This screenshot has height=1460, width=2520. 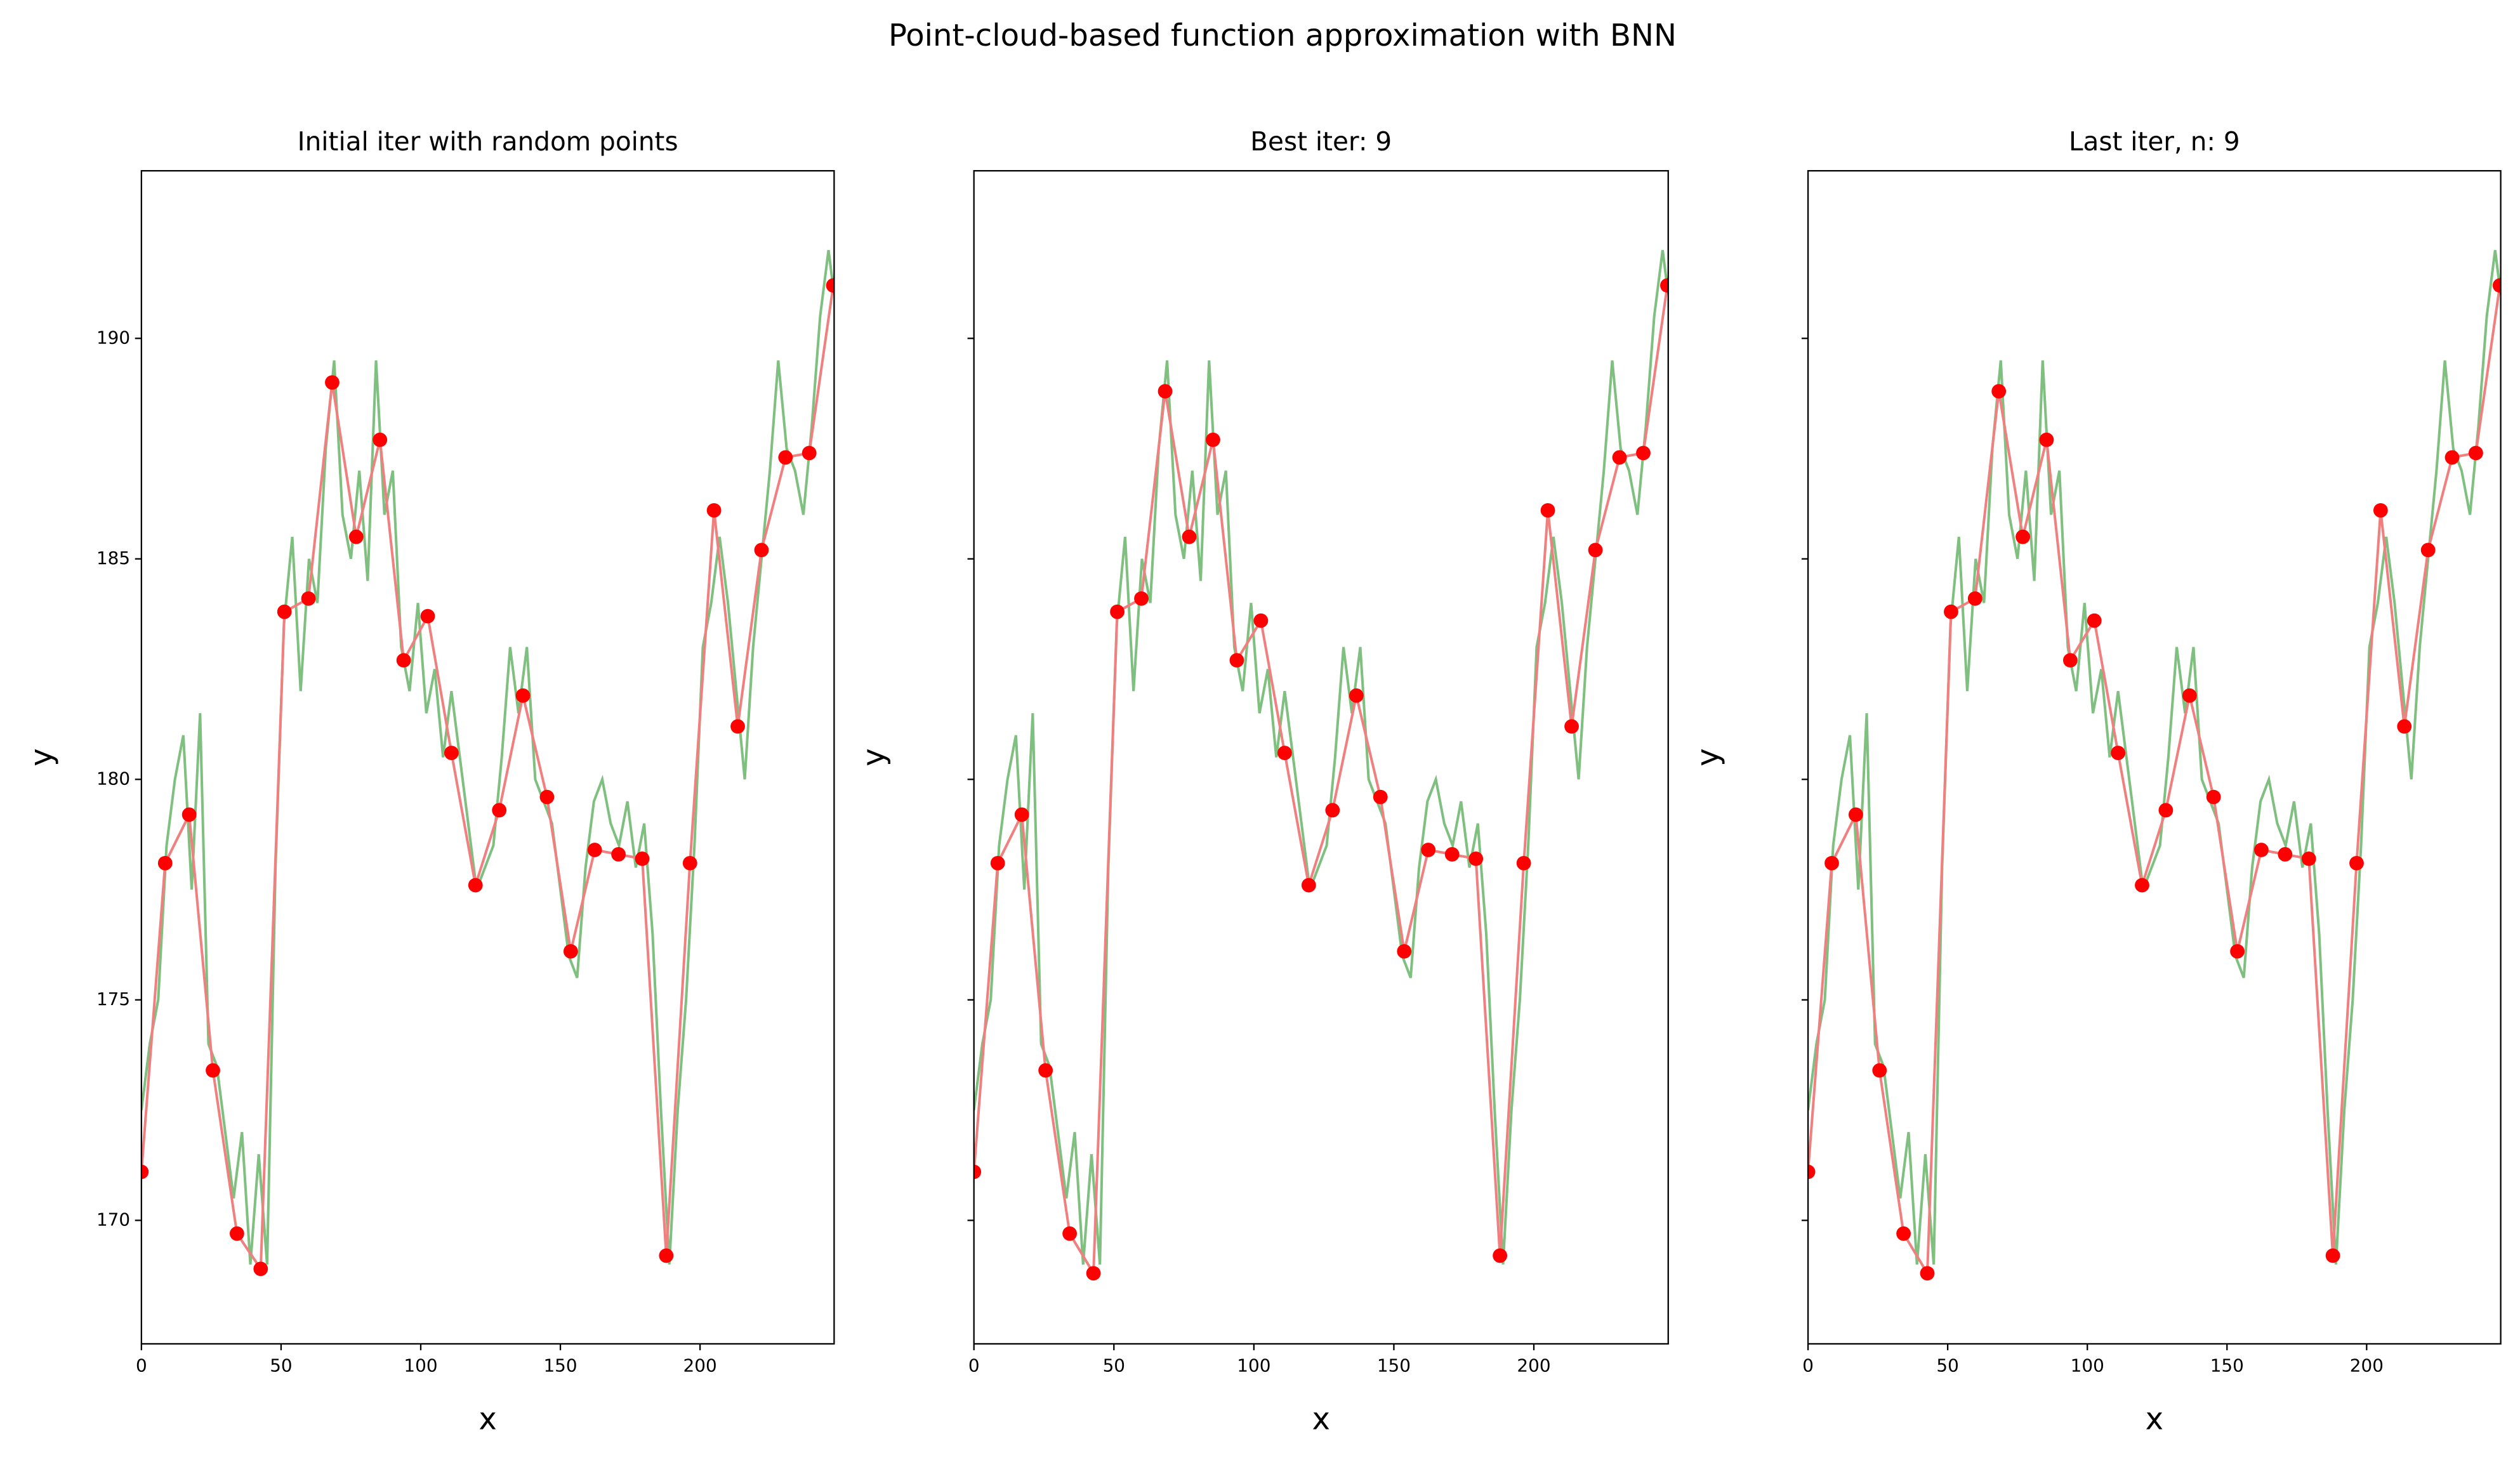 What do you see at coordinates (113, 1000) in the screenshot?
I see `y-tick-label: 175` at bounding box center [113, 1000].